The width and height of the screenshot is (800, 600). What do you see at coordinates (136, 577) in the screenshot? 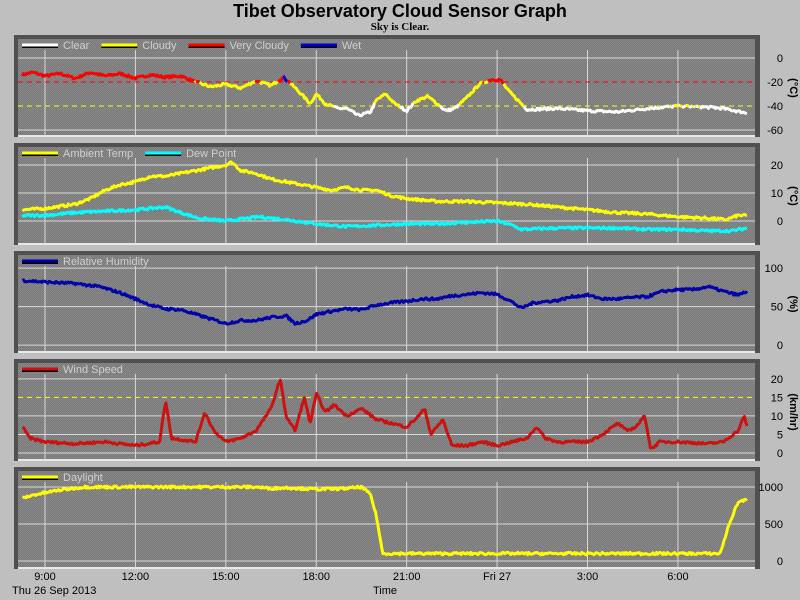
I see `x-tick-label: 12:00` at bounding box center [136, 577].